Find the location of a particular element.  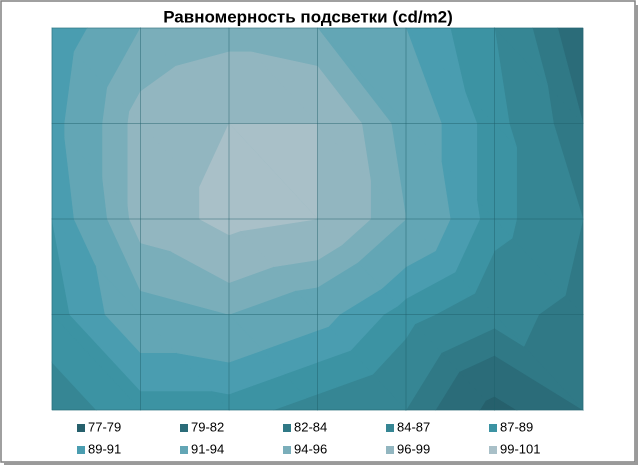

legend-label: 82-84 is located at coordinates (310, 426).